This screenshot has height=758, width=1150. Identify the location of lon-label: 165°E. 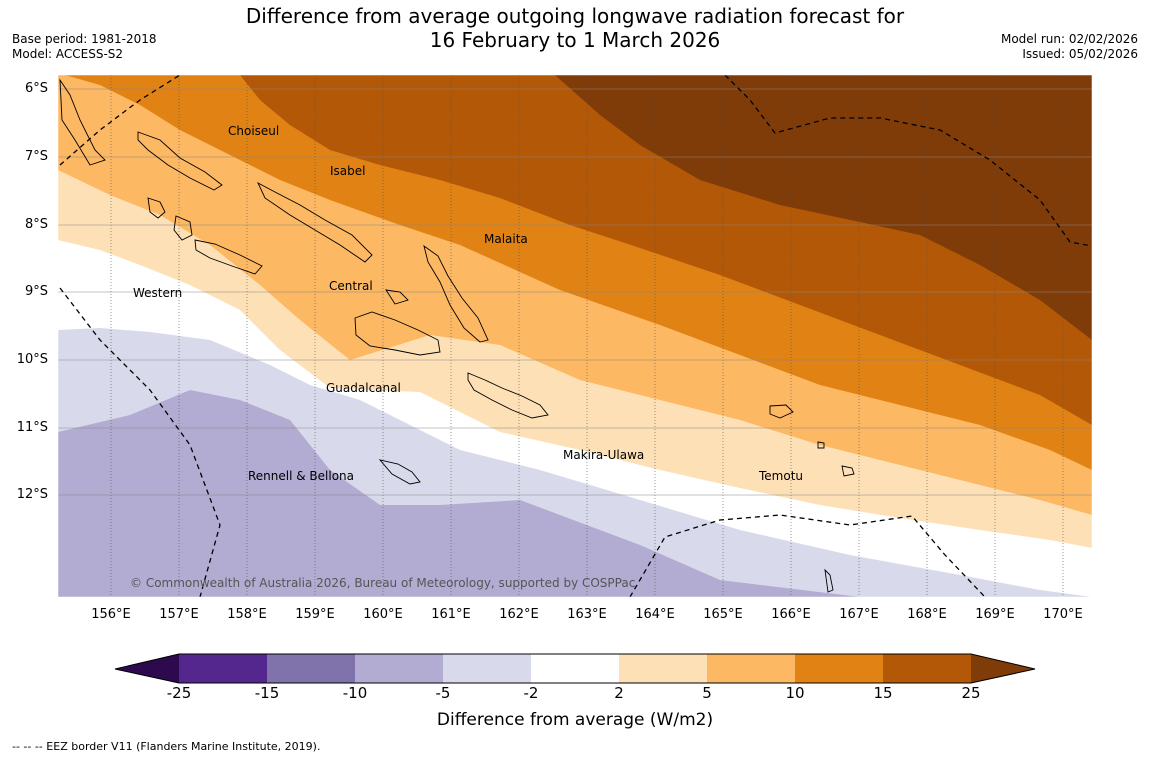
(723, 614).